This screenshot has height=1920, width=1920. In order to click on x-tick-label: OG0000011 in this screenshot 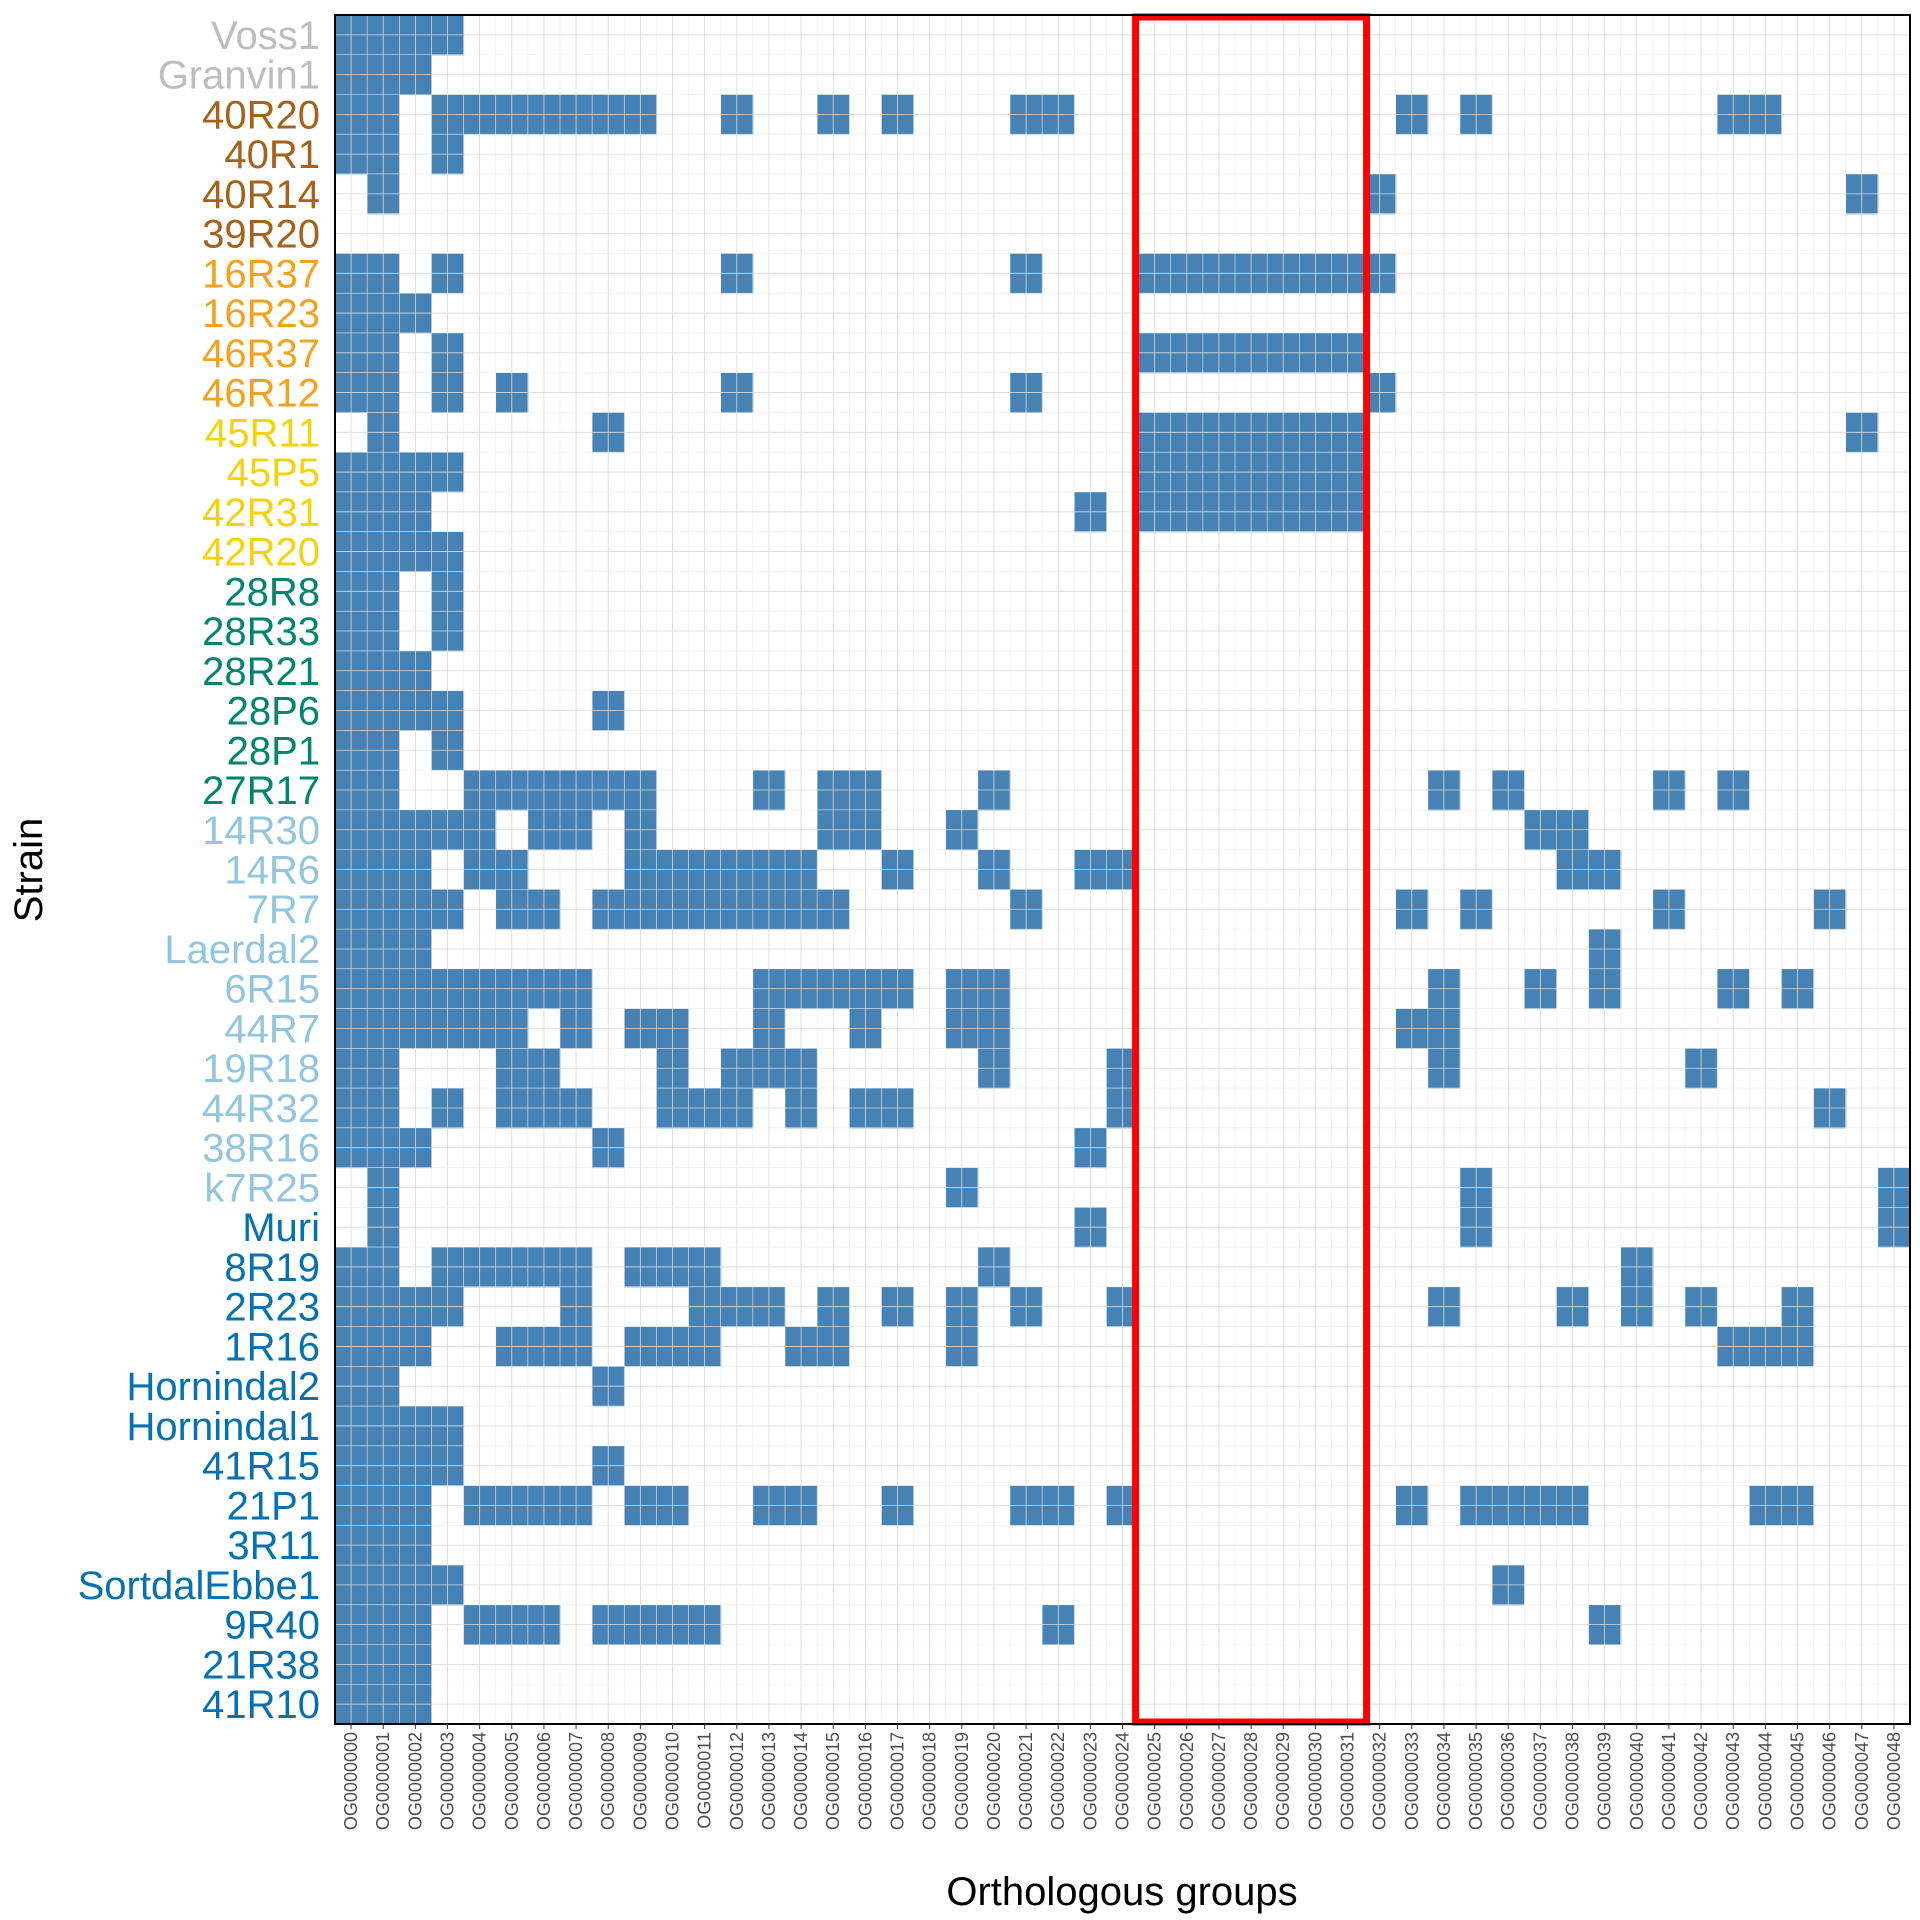, I will do `click(705, 1780)`.